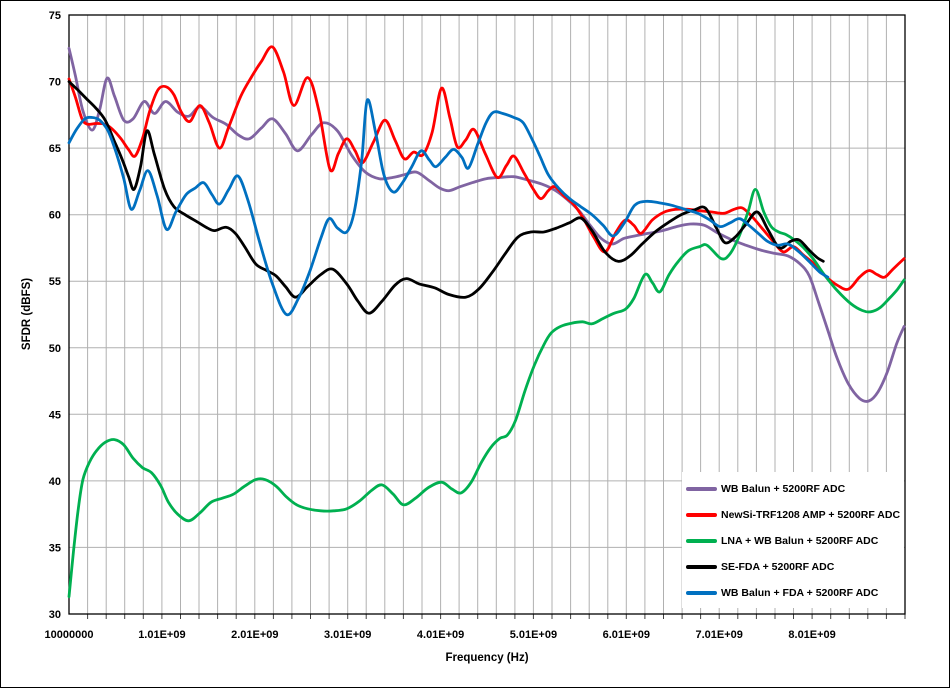  I want to click on legend-item-3: SE-FDA + 5200RF ADC, so click(793, 567).